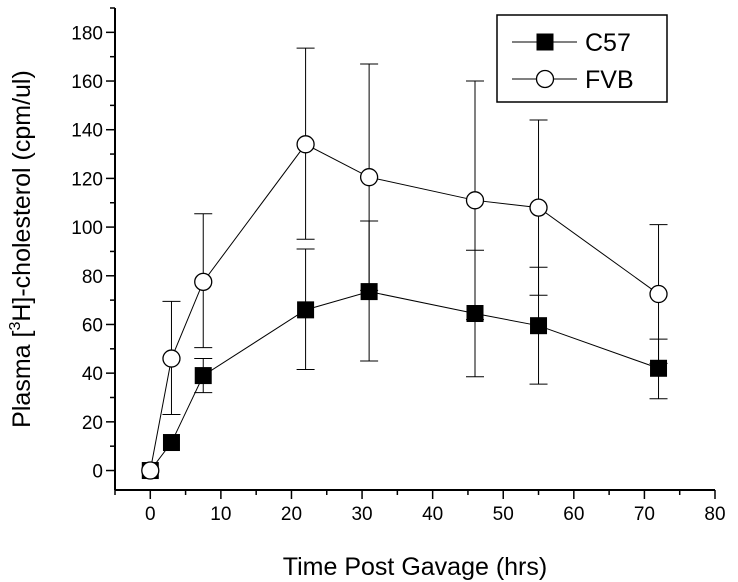 The height and width of the screenshot is (582, 738). What do you see at coordinates (609, 80) in the screenshot?
I see `legend-fvb-label: FVB` at bounding box center [609, 80].